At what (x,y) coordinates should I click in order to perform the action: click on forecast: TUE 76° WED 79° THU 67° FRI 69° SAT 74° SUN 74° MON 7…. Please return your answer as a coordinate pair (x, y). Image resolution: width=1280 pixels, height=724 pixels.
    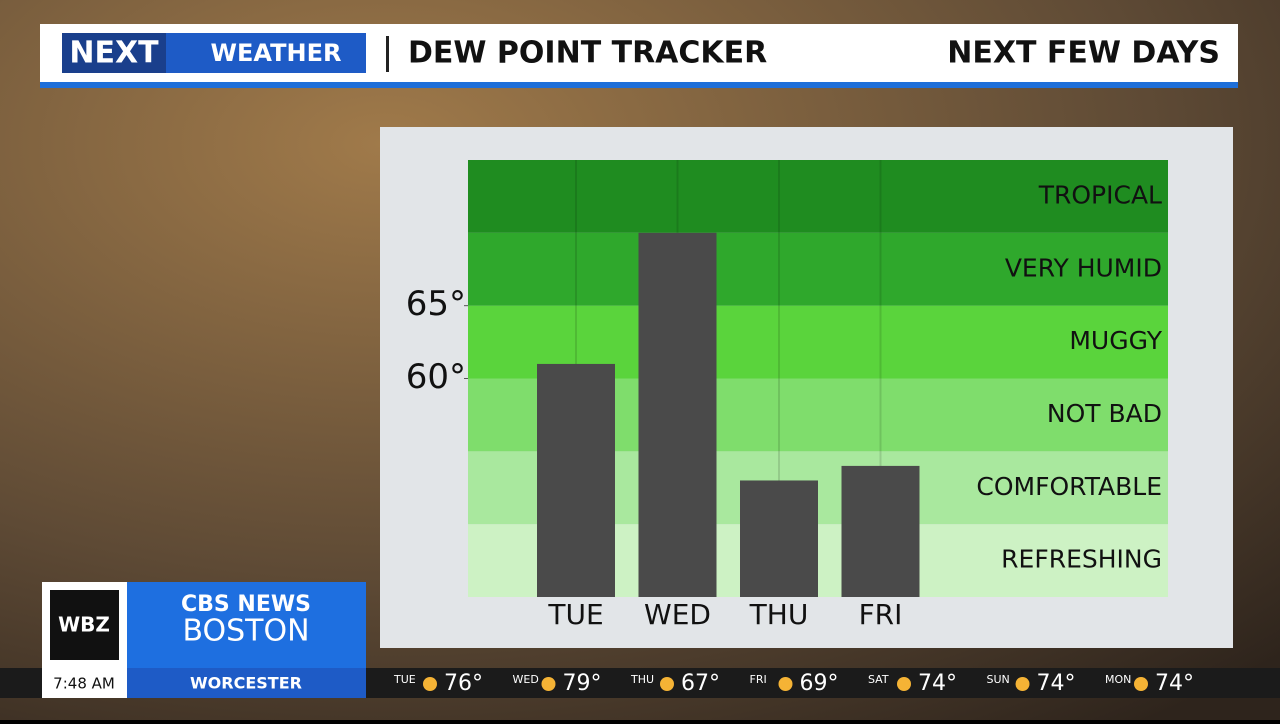
    Looking at the image, I should click on (793, 683).